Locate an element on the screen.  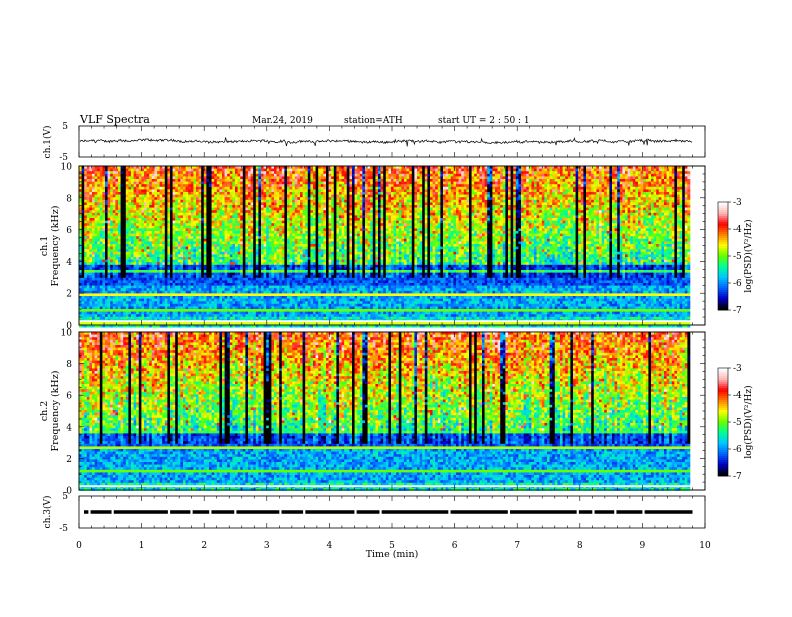
ch1-colorbar-tick-2: -5 is located at coordinates (737, 257).